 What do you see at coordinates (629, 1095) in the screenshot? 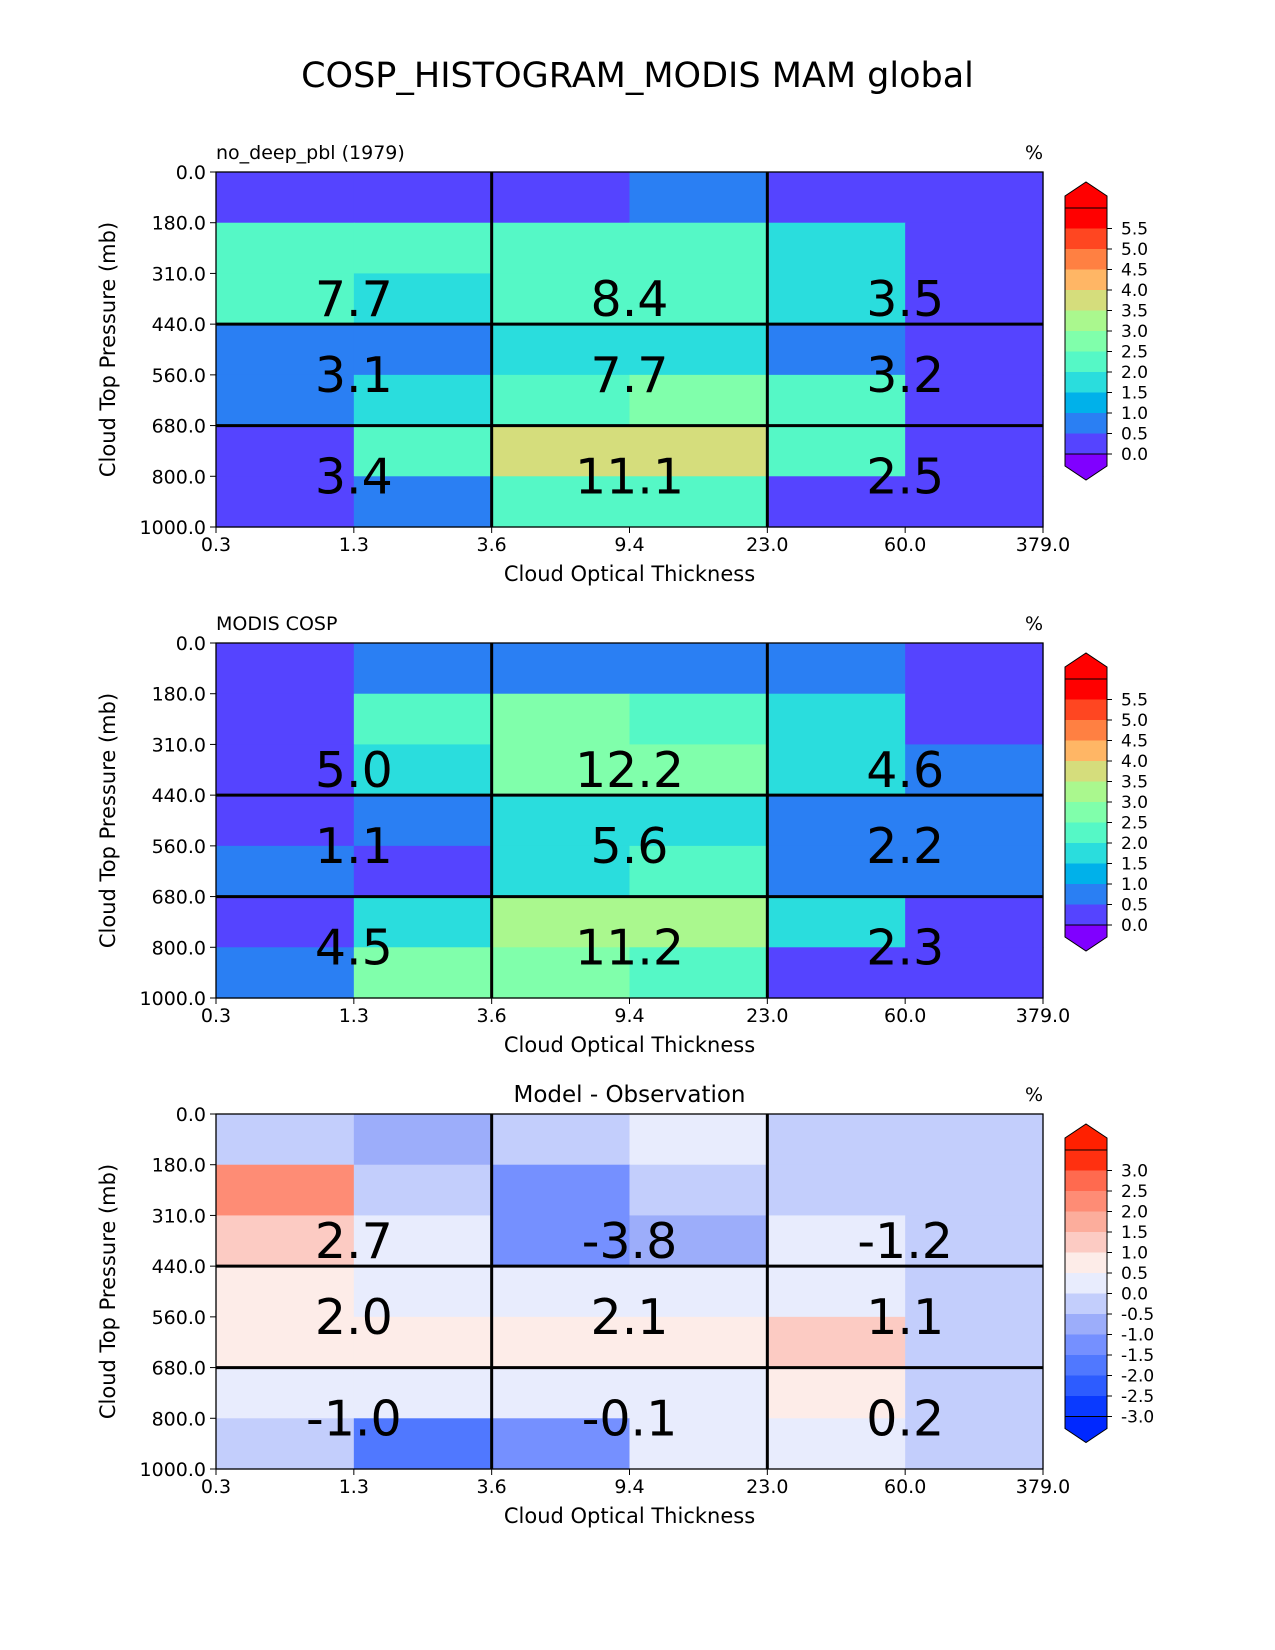
I see `panel-title: Model - Observation` at bounding box center [629, 1095].